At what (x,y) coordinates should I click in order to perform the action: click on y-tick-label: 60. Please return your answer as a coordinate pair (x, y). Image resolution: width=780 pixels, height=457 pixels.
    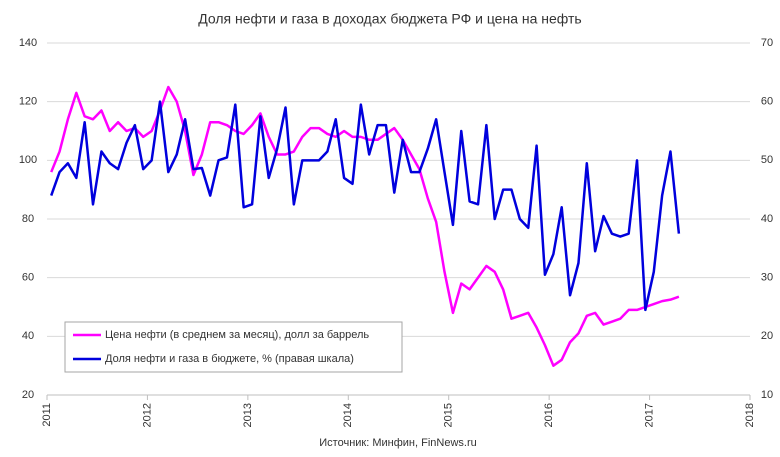
    Looking at the image, I should click on (28, 278).